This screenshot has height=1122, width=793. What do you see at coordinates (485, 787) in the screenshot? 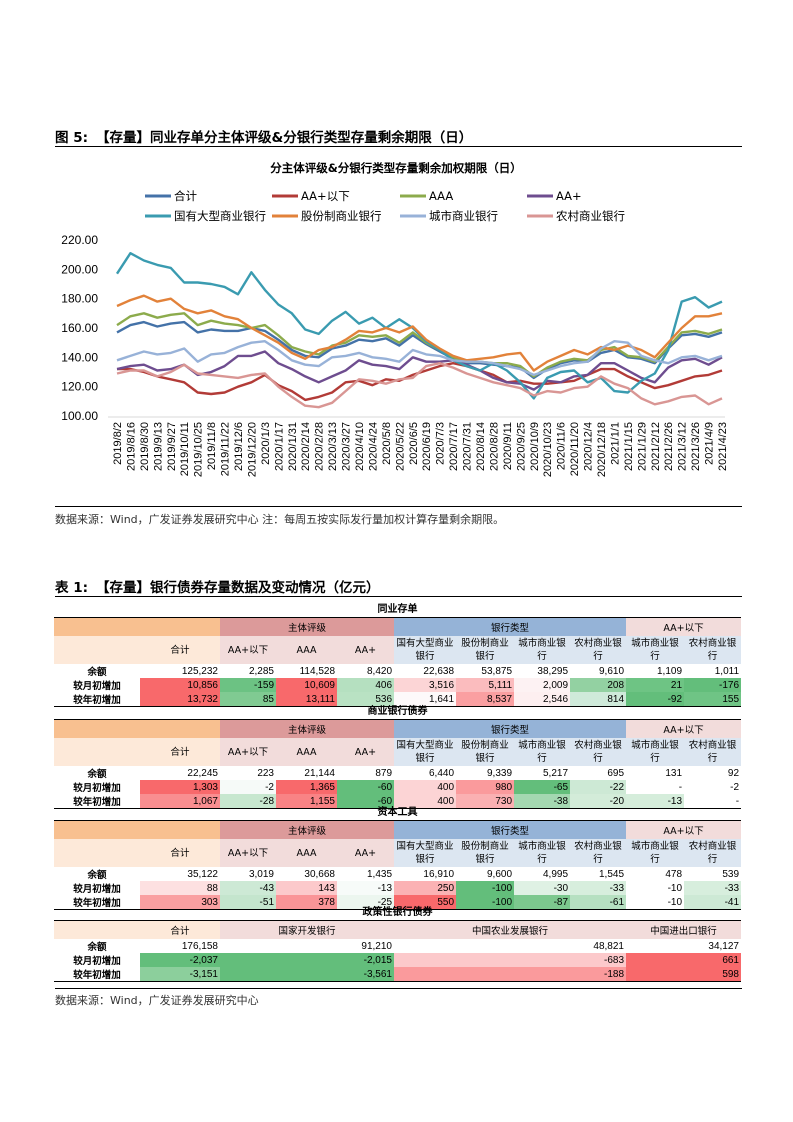
I see `table-cell: 980` at bounding box center [485, 787].